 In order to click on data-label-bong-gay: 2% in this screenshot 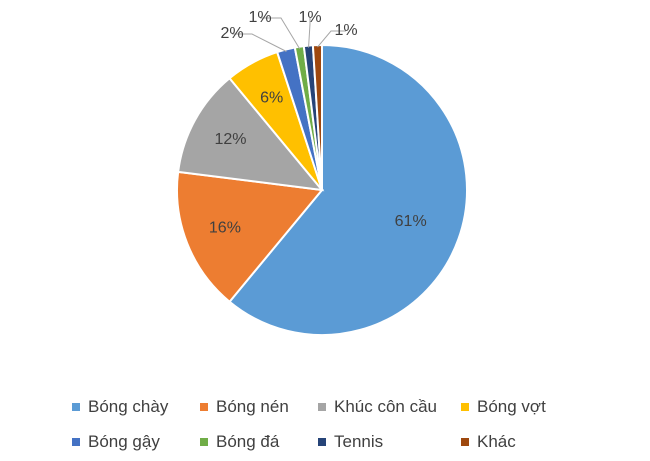, I will do `click(231, 33)`.